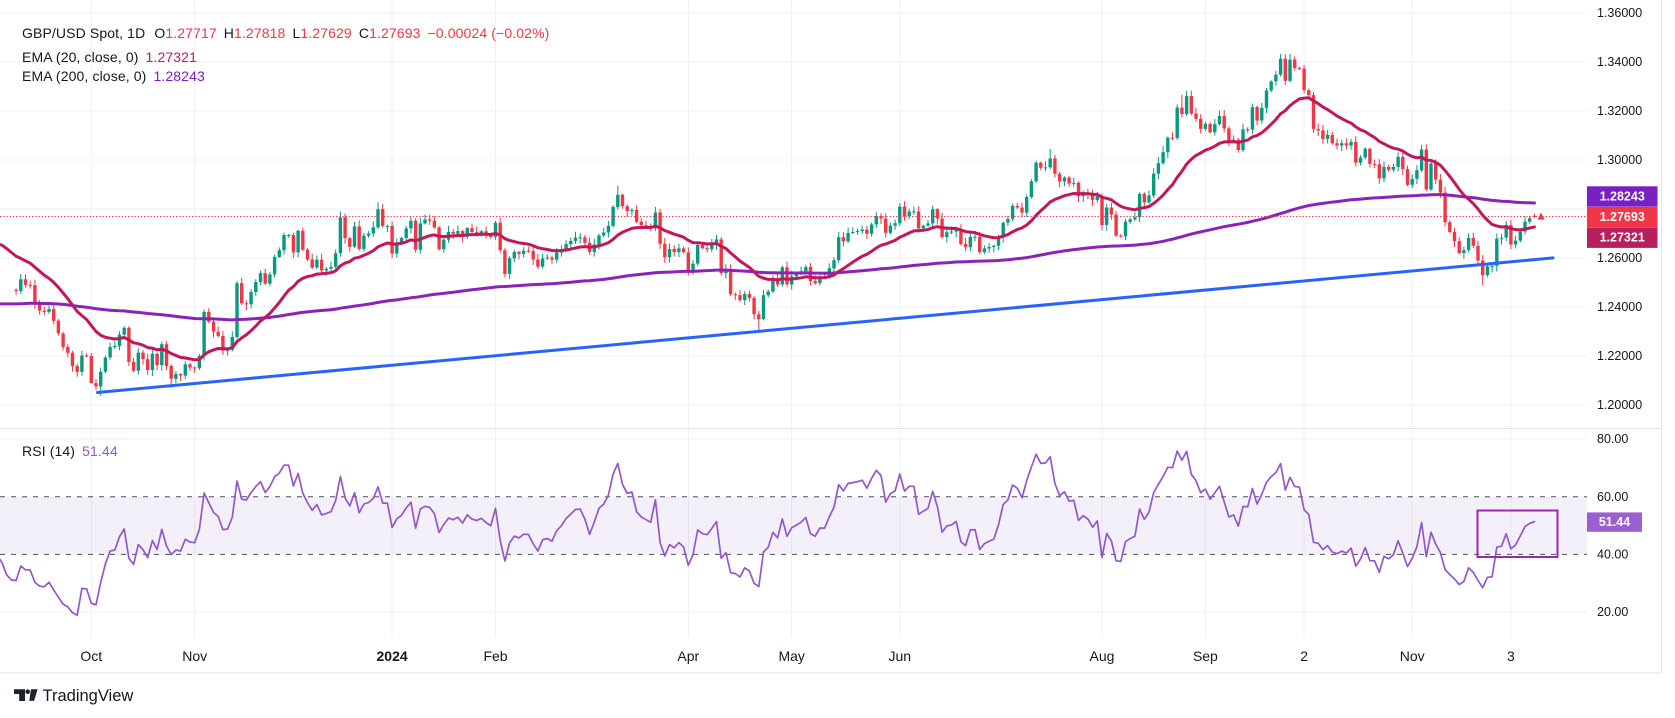 Image resolution: width=1675 pixels, height=718 pixels. Describe the element at coordinates (109, 57) in the screenshot. I see `svg-text:EMA (20, close, 0)1.27321: EMA (20, close, 0) 1.27321` at that location.